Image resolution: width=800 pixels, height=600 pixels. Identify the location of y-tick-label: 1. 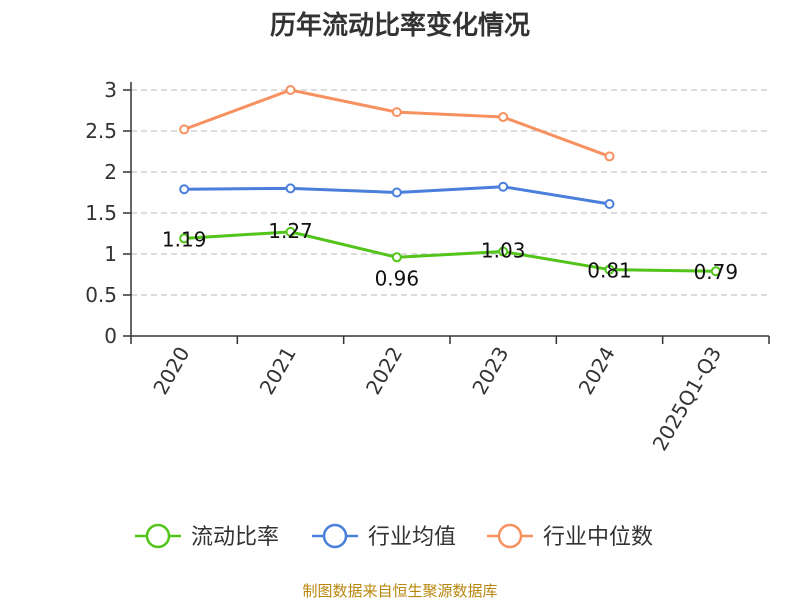
(110, 254).